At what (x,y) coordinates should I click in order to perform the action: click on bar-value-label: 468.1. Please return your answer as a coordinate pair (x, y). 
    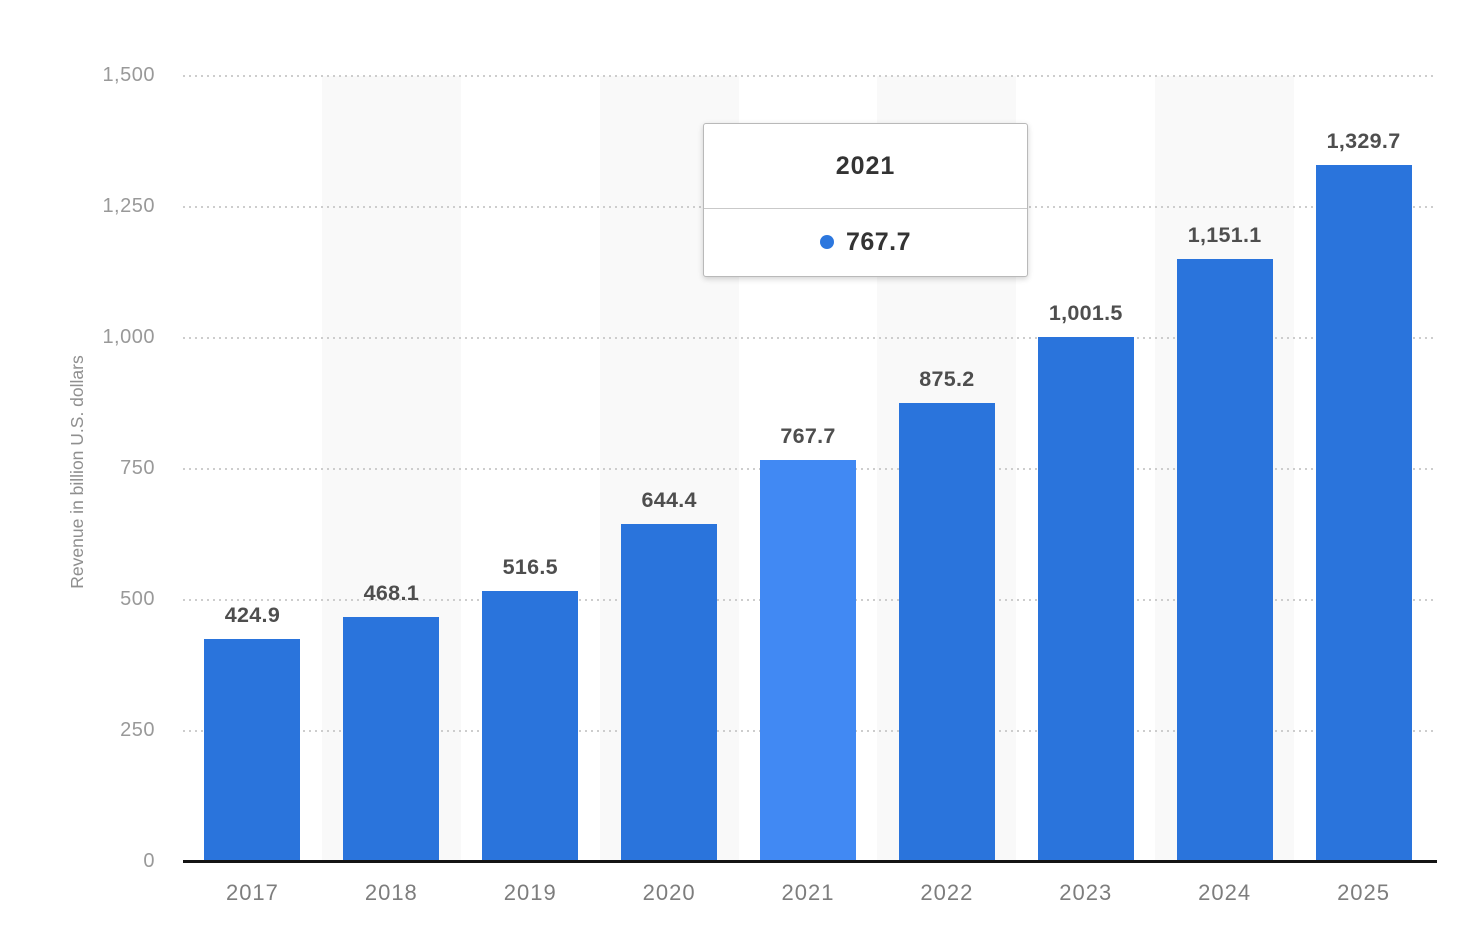
    Looking at the image, I should click on (391, 592).